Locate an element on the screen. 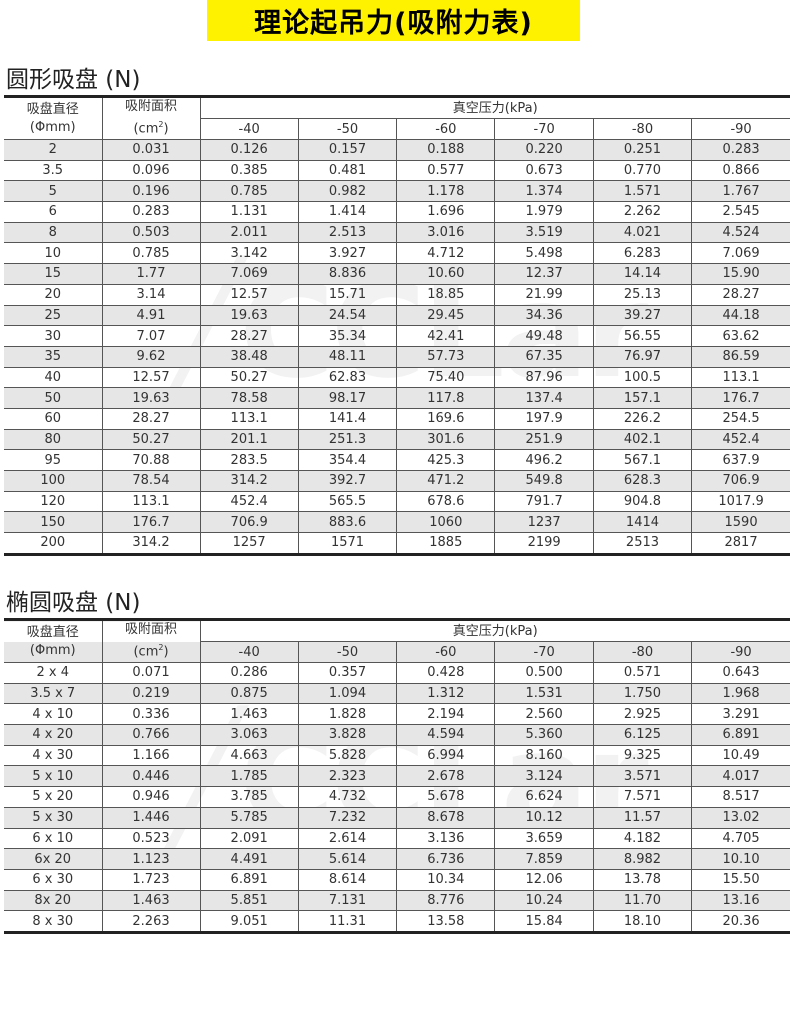 Image resolution: width=790 pixels, height=1011 pixels. area-cell: 0.096 is located at coordinates (151, 170).